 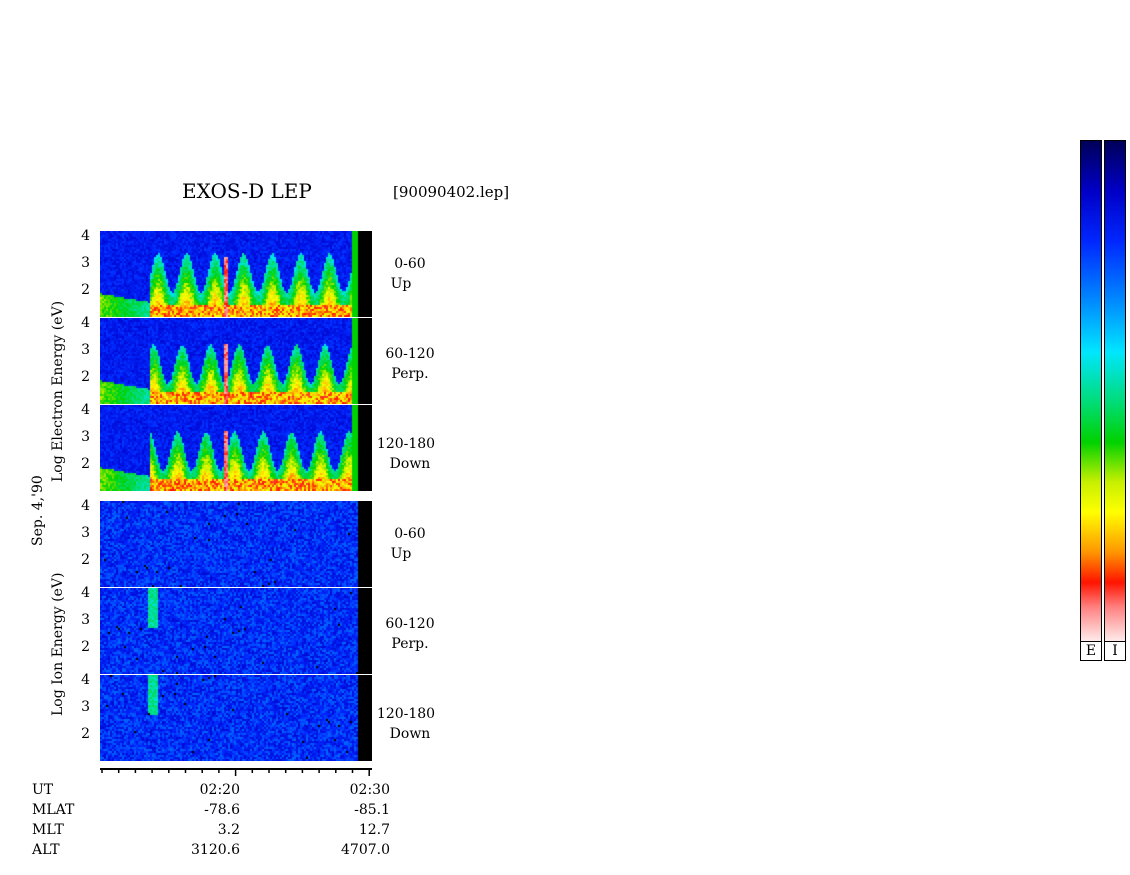 What do you see at coordinates (219, 790) in the screenshot?
I see `ephemeris-value: 02:20` at bounding box center [219, 790].